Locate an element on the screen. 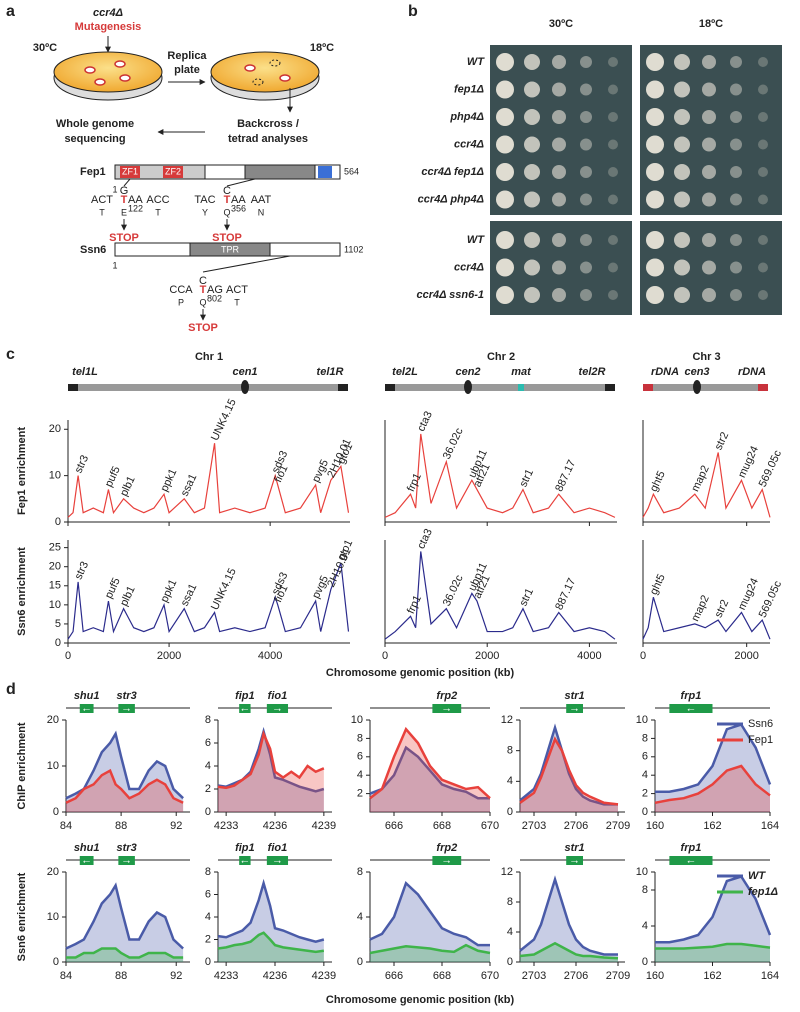 The image size is (800, 1012). sequencing-text: sequencing is located at coordinates (94, 139).